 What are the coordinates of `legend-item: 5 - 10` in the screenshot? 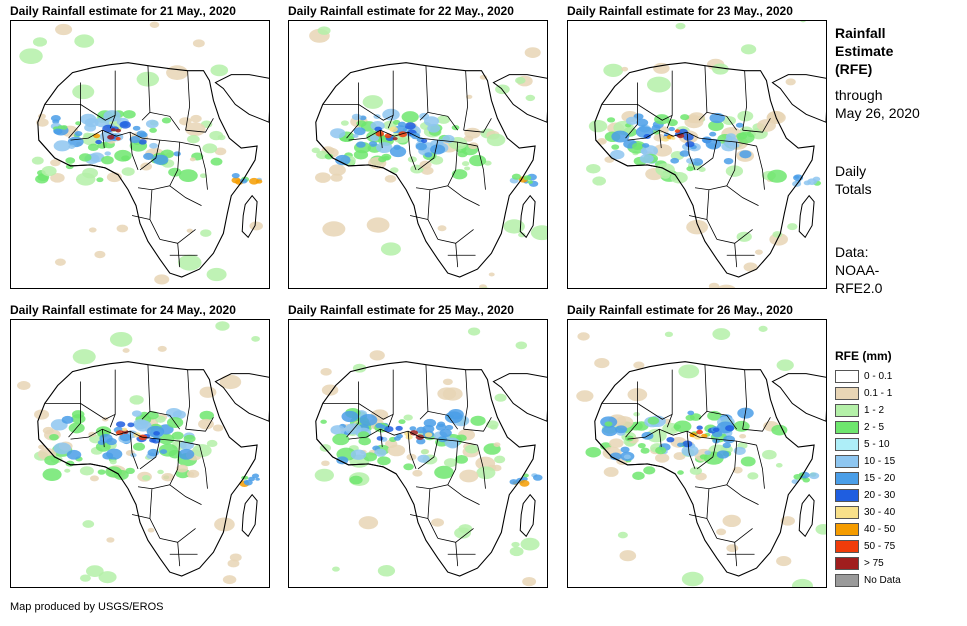 It's located at (868, 444).